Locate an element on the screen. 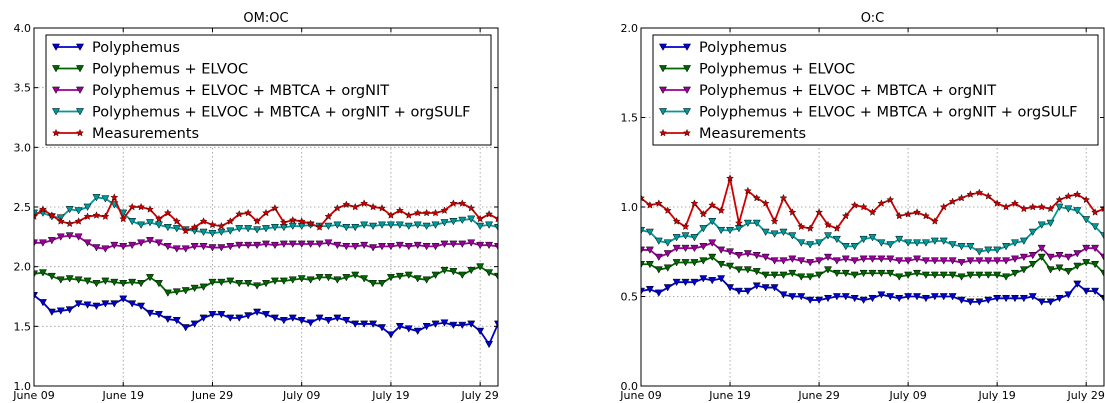 The height and width of the screenshot is (403, 1105). x-tick-label: July 19 is located at coordinates (997, 395).